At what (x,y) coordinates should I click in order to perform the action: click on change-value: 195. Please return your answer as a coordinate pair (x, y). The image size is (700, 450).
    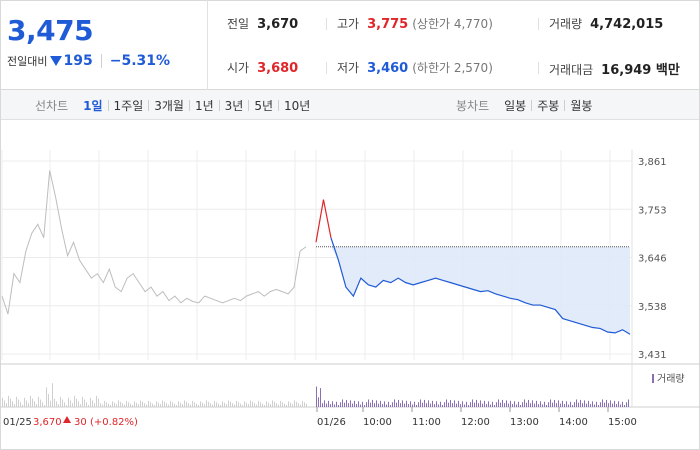
    Looking at the image, I should click on (78, 61).